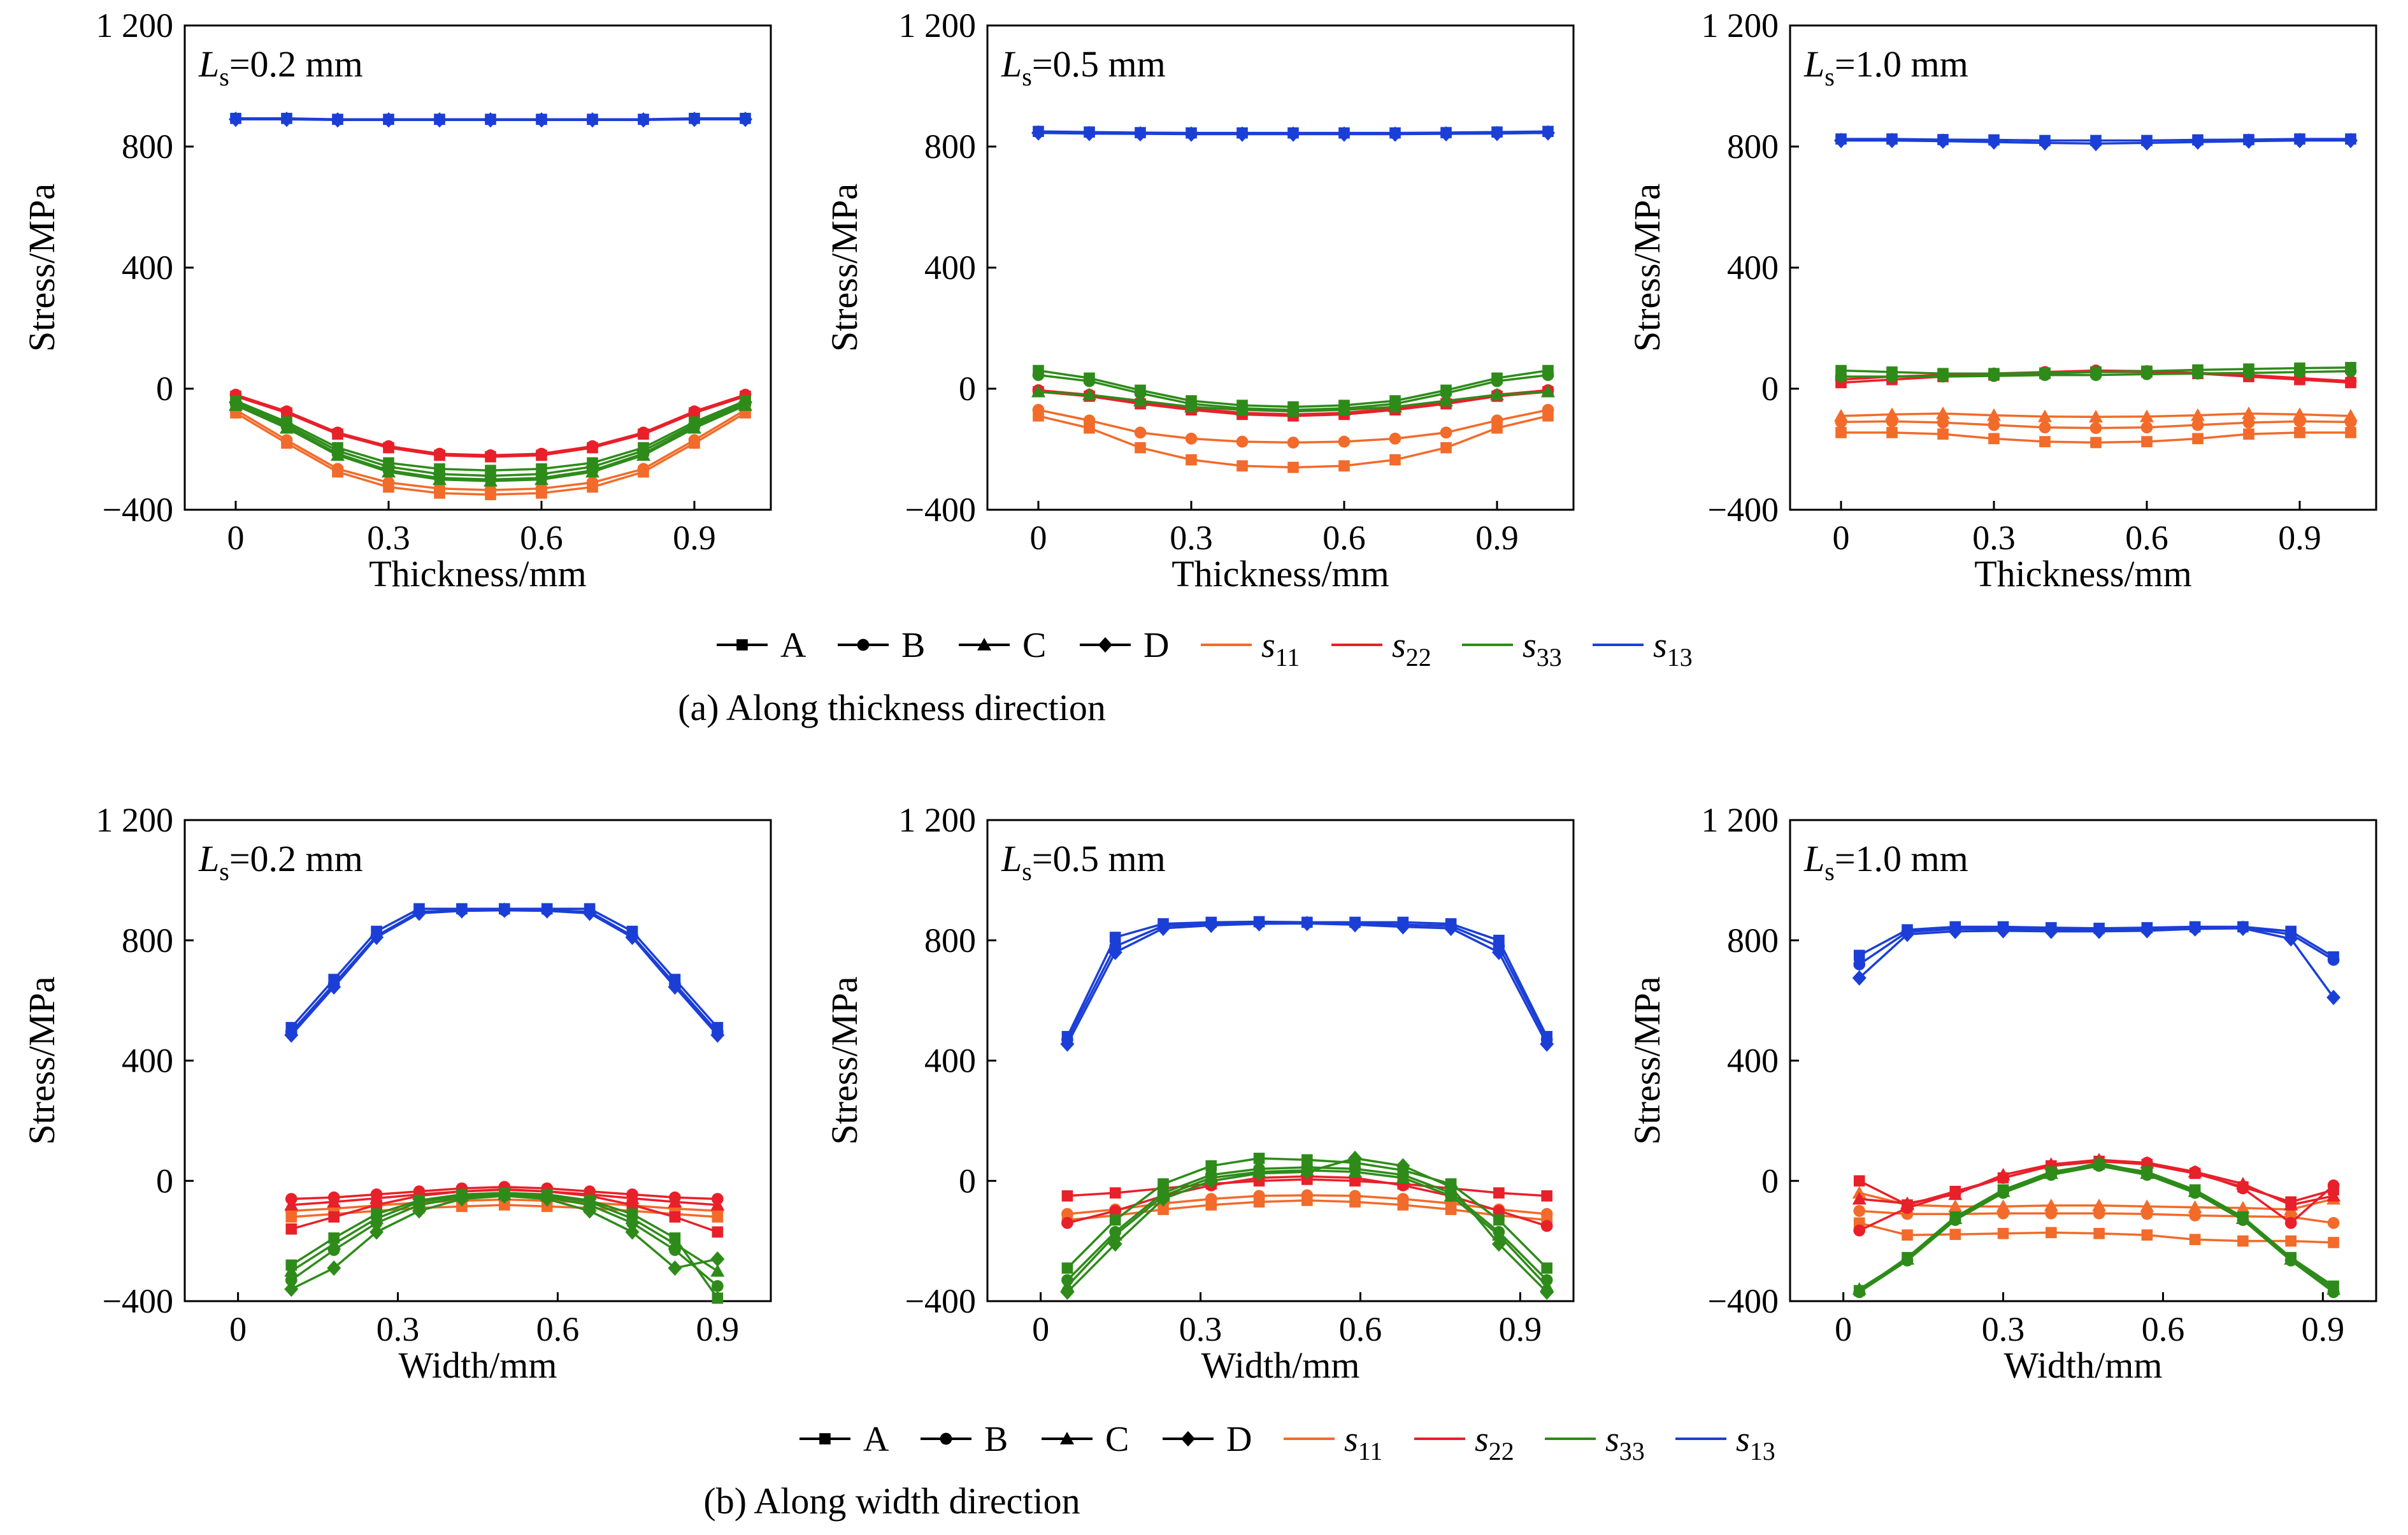 Image resolution: width=2408 pixels, height=1535 pixels. I want to click on y-tick-label: −400, so click(1743, 1301).